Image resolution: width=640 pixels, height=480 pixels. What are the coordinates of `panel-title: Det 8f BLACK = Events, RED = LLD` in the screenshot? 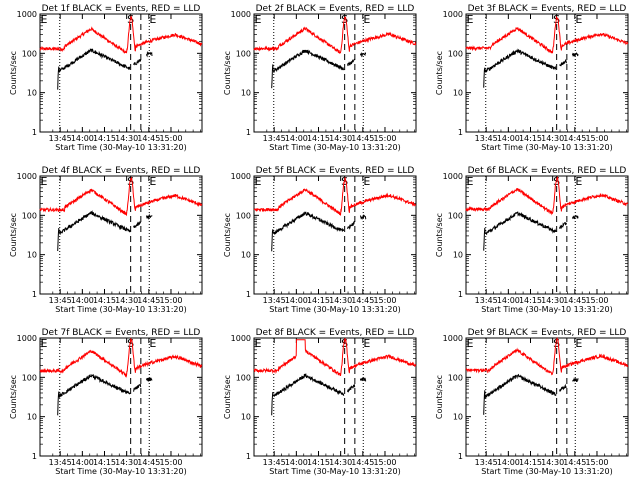 It's located at (335, 333).